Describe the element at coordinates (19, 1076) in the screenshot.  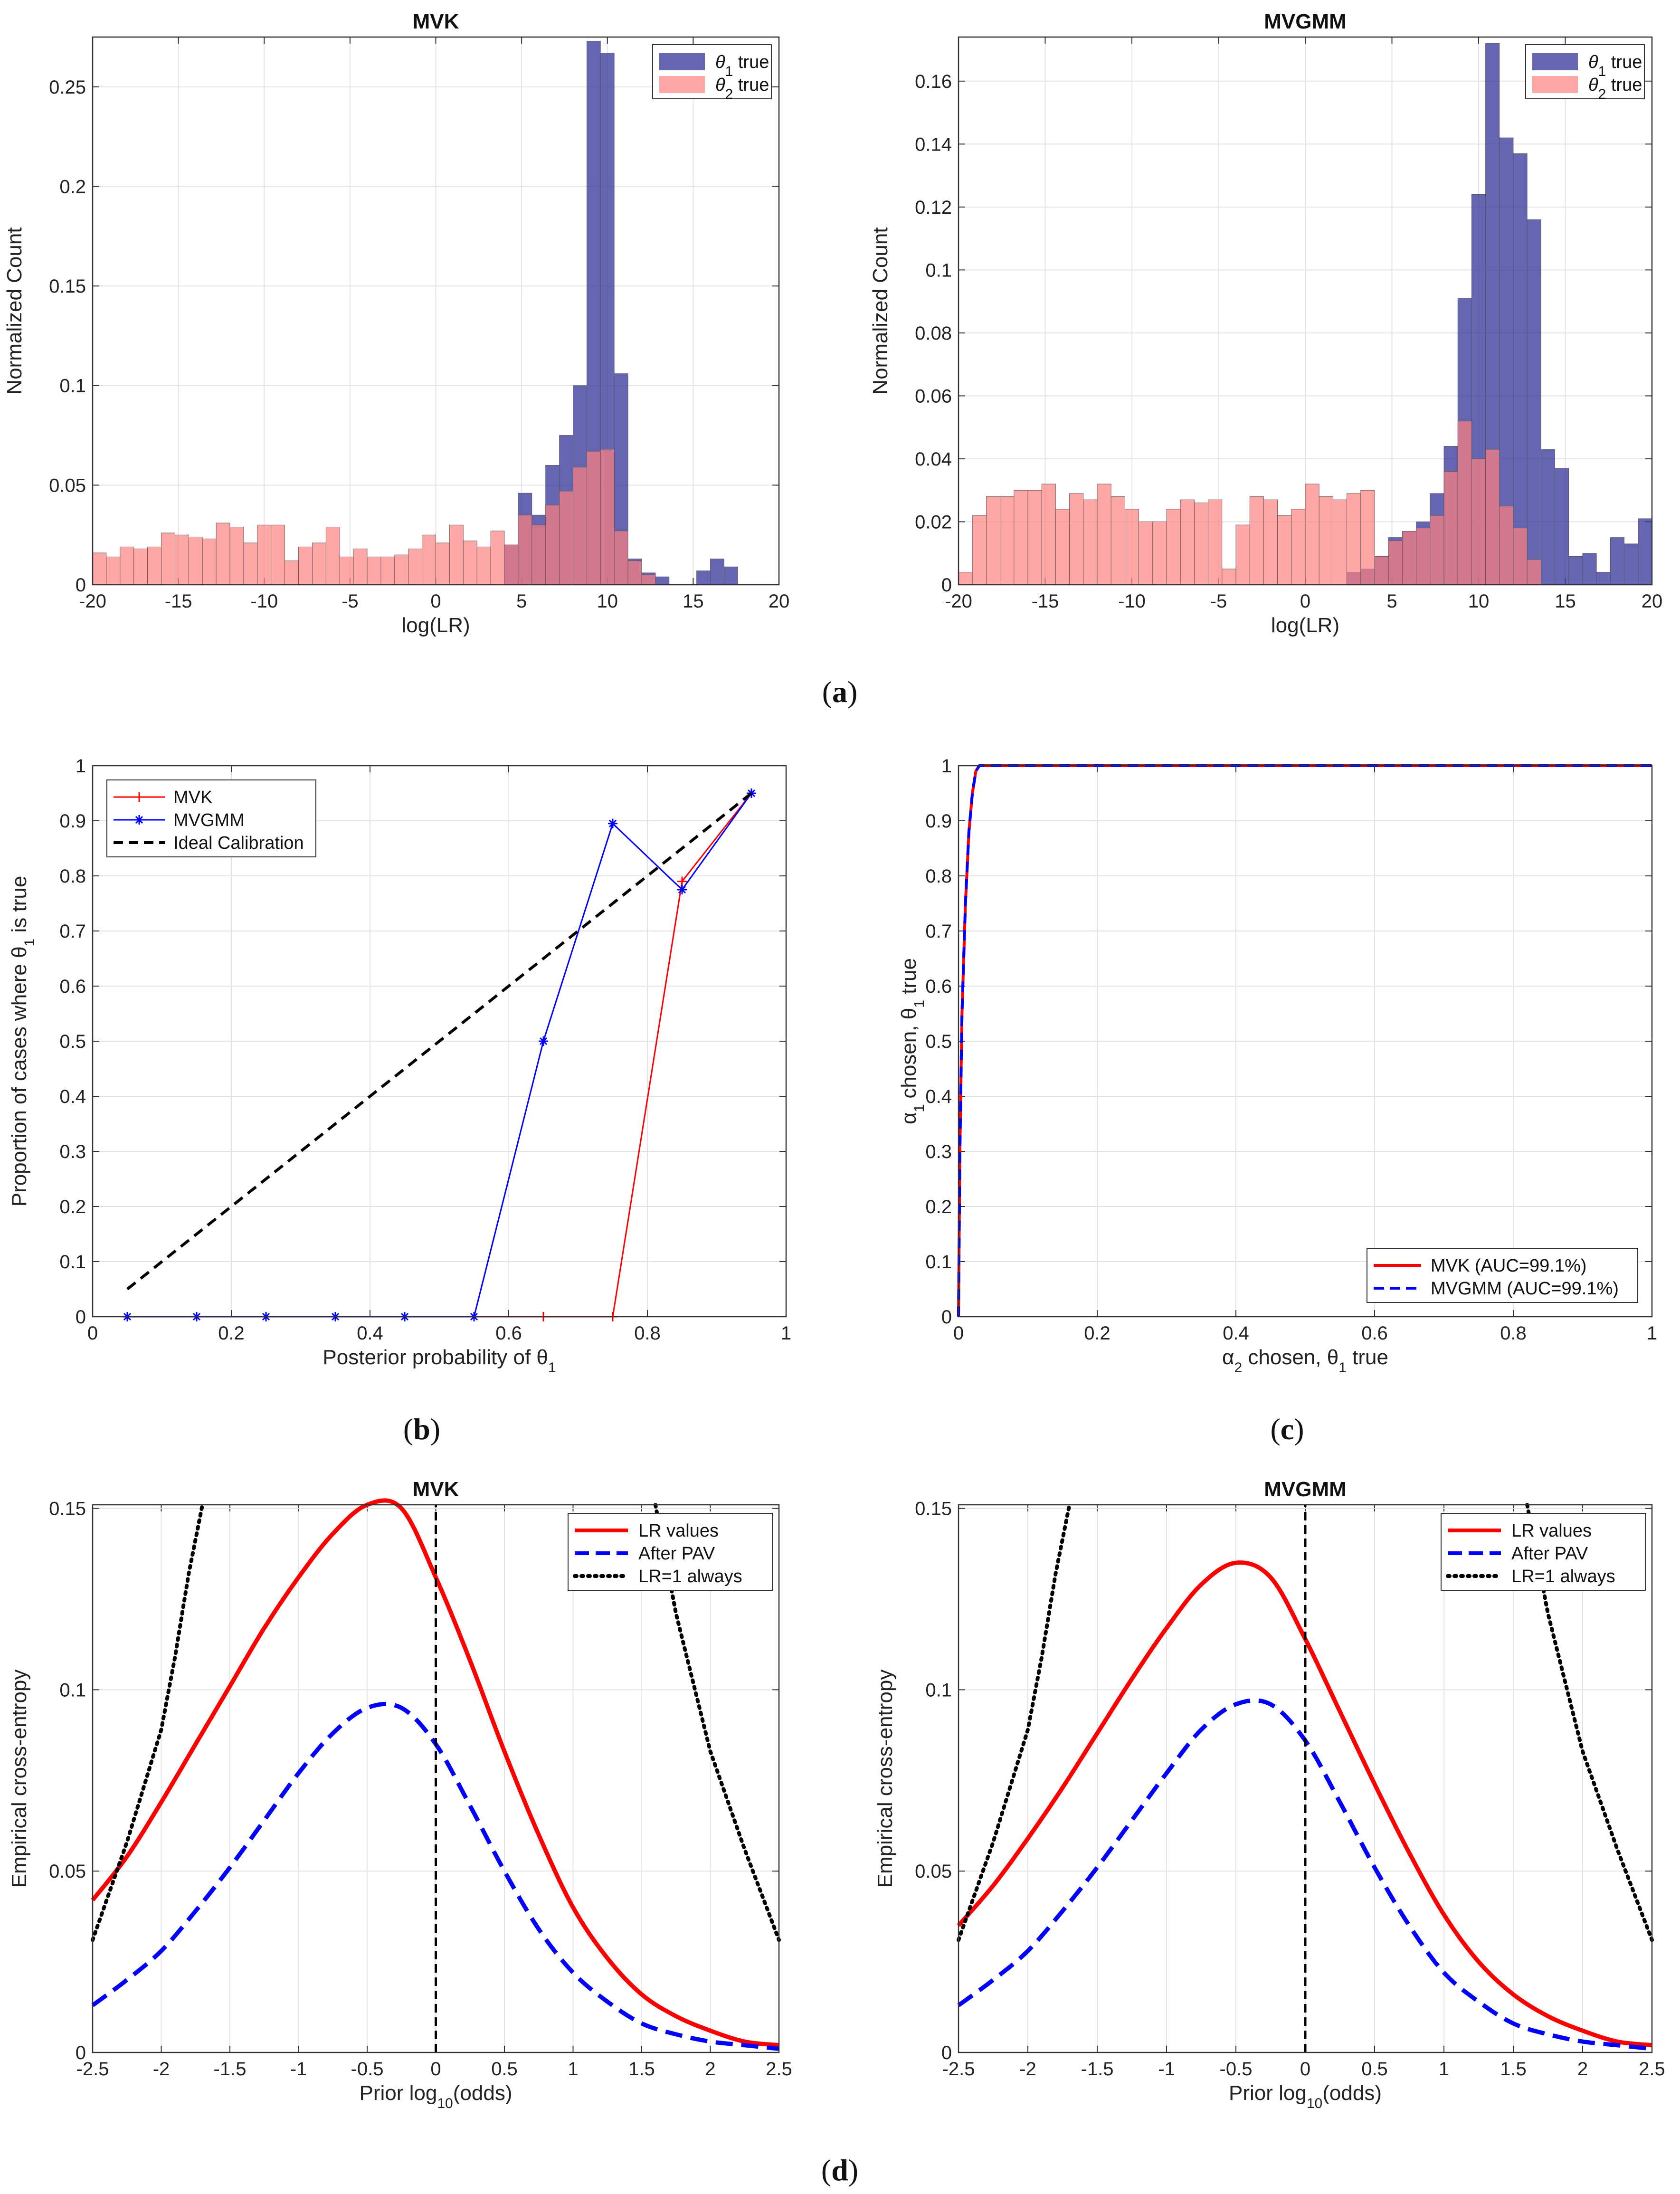
I see `y-axis-label-part: Proportion of cases where θ` at that location.